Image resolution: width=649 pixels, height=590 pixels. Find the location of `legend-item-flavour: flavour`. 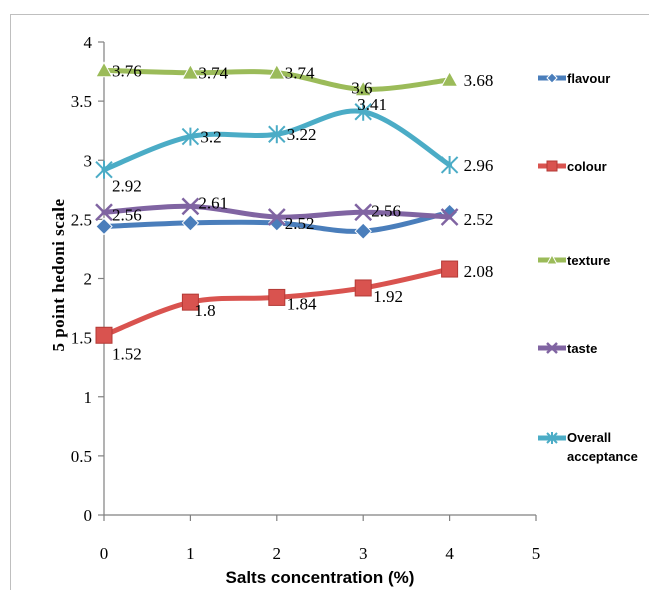

legend-item-flavour: flavour is located at coordinates (574, 78).